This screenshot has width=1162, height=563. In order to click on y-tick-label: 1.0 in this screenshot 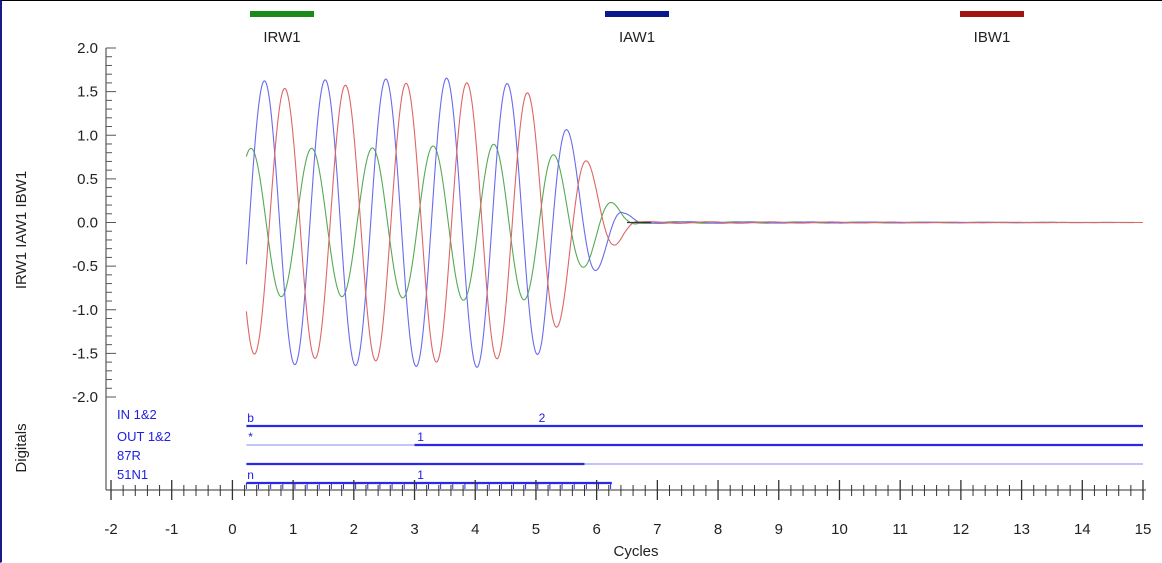, I will do `click(87, 135)`.